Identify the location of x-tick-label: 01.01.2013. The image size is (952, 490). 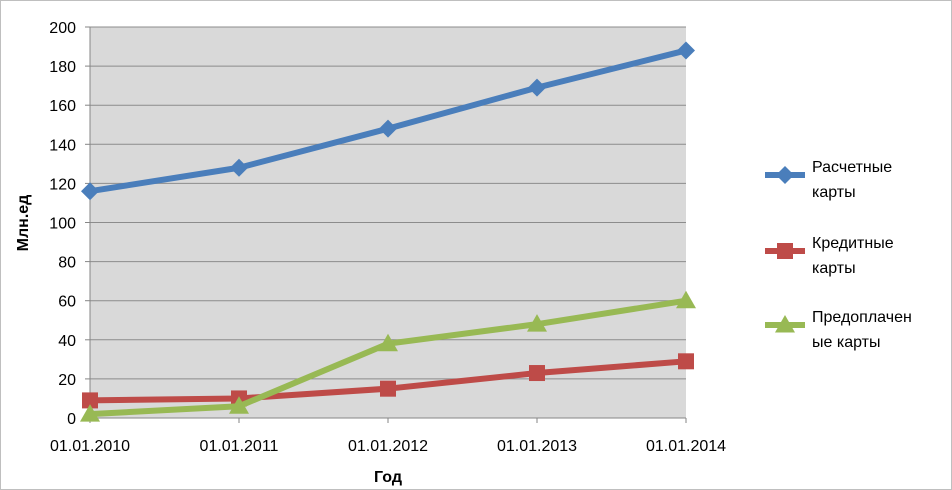
(537, 446).